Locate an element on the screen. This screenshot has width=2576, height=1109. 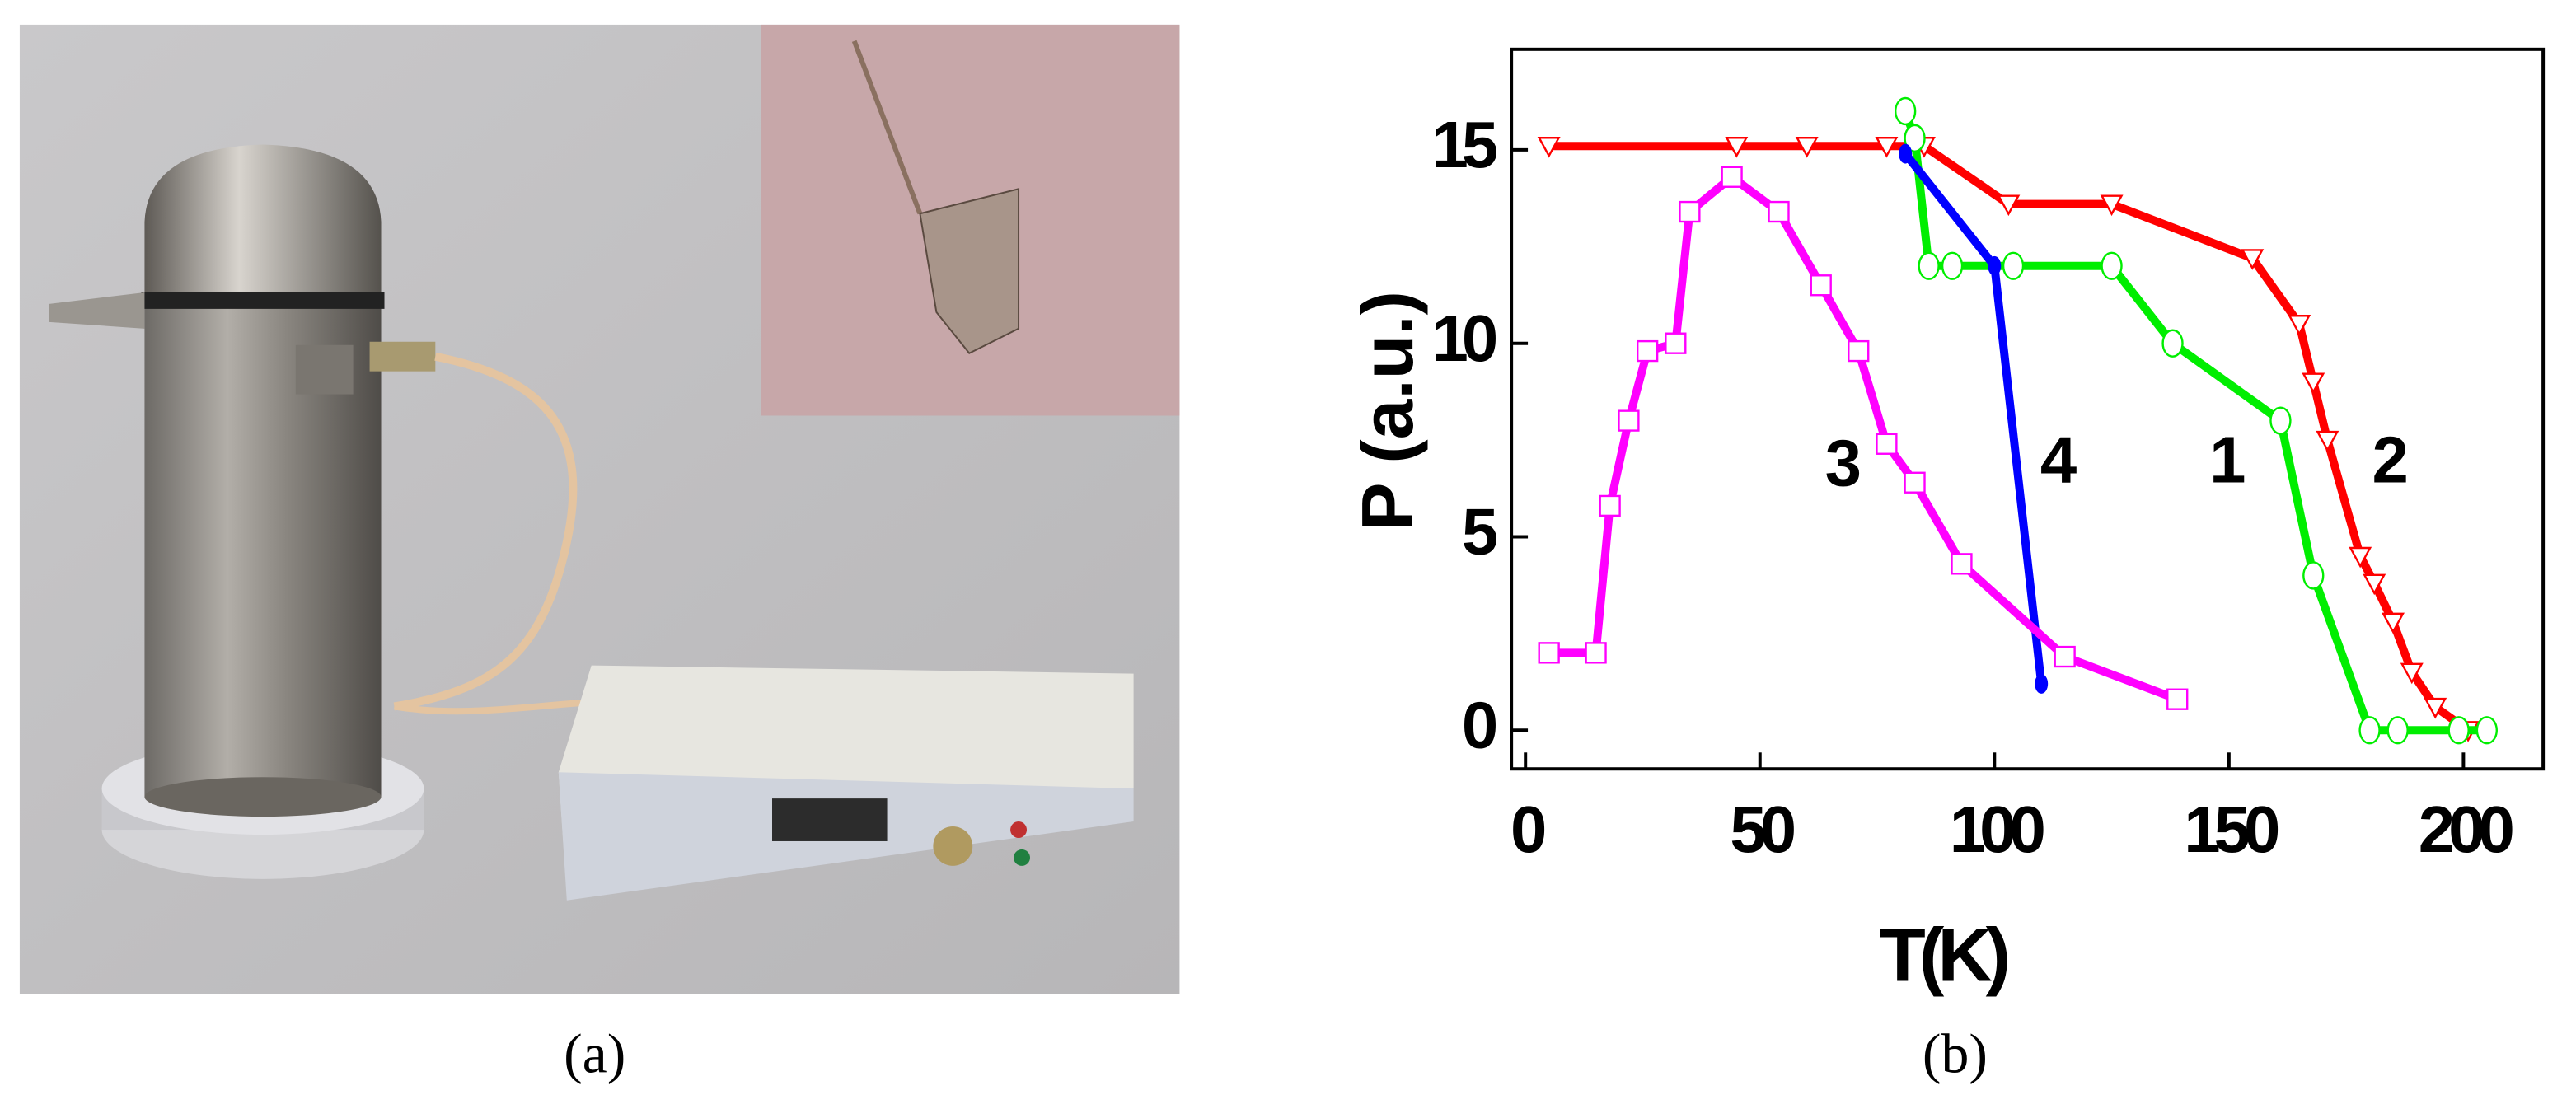
panel-label: (a) is located at coordinates (594, 1054).